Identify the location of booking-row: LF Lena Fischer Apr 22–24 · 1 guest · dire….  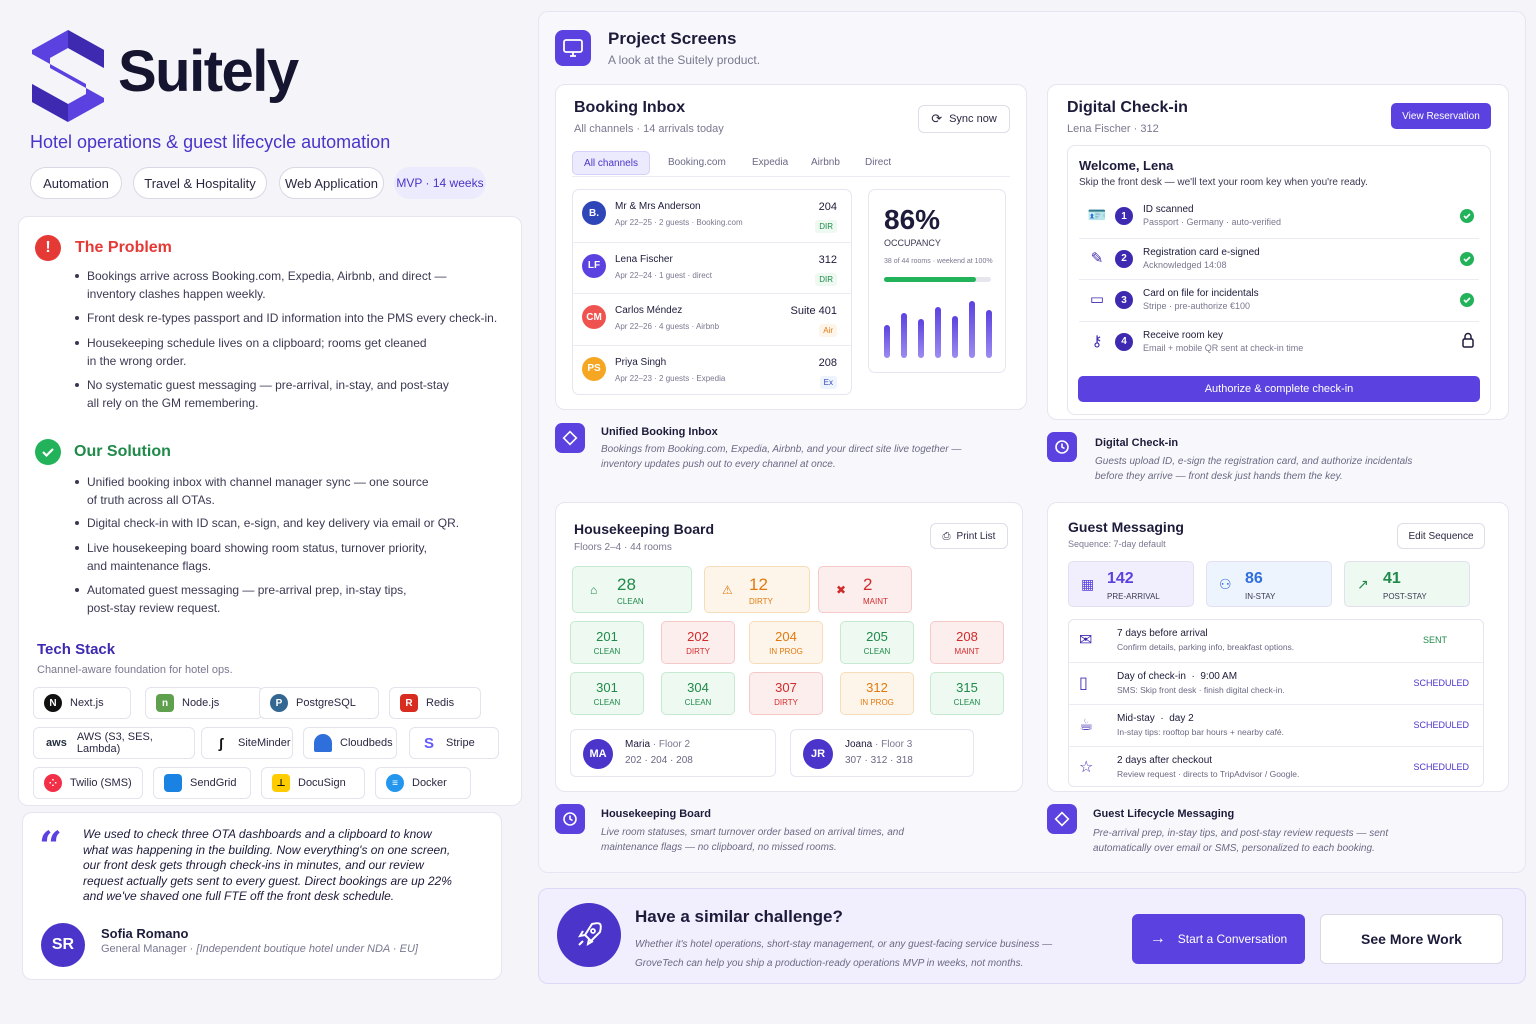
(712, 267).